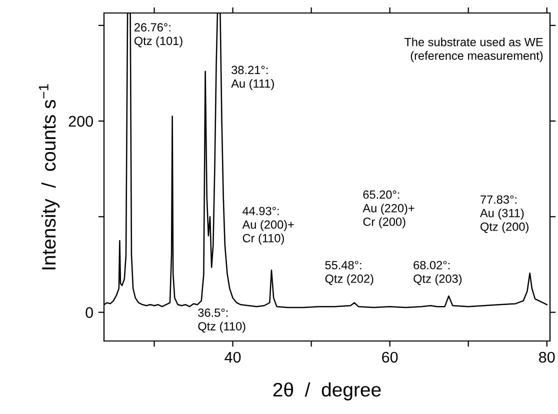 Image resolution: width=558 pixels, height=414 pixels. Describe the element at coordinates (547, 357) in the screenshot. I see `x-tick-label: 80` at that location.